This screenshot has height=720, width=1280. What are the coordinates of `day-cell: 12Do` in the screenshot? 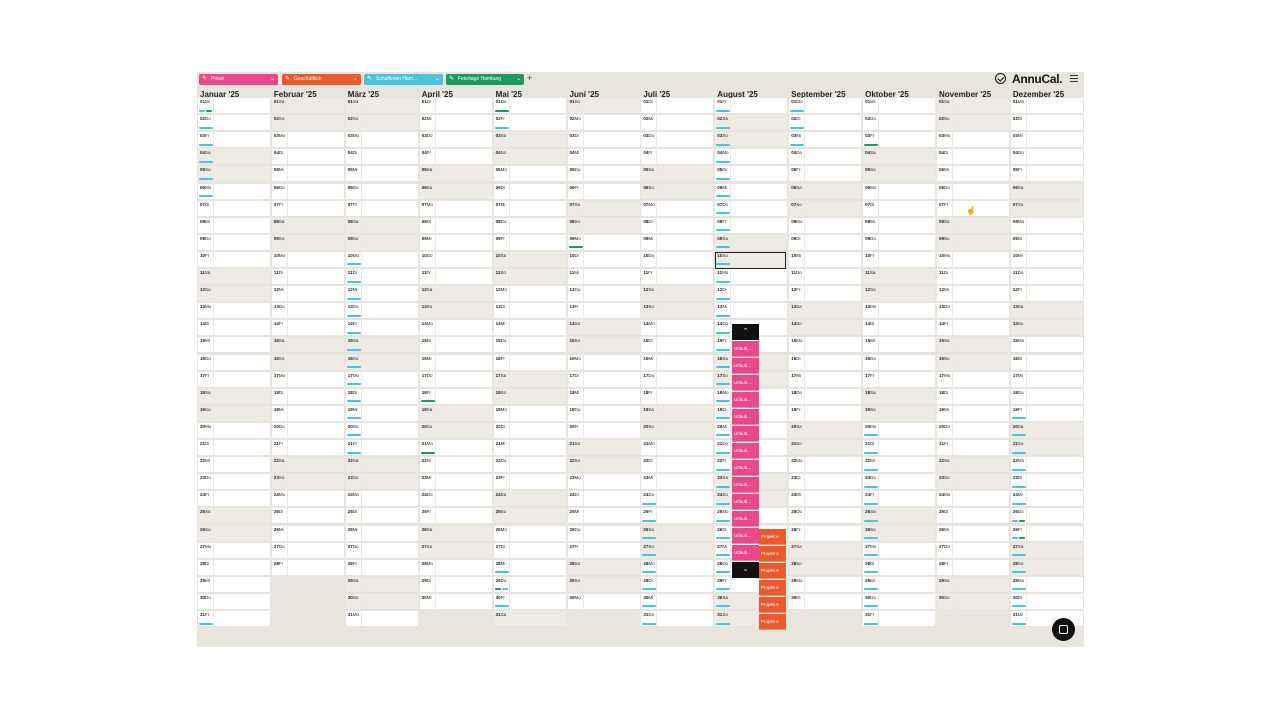 It's located at (603, 294).